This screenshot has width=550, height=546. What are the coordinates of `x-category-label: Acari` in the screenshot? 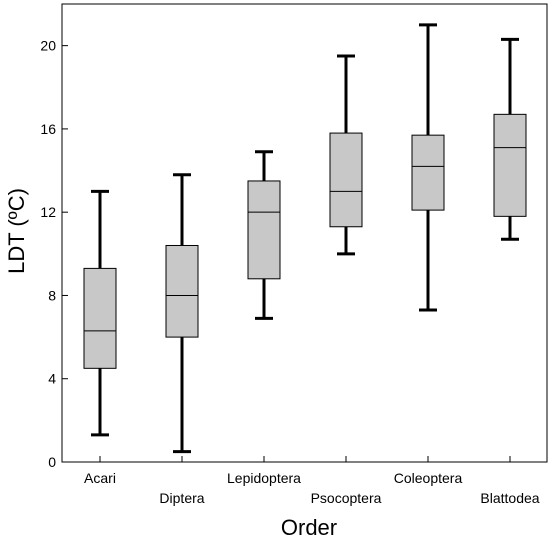 It's located at (100, 478).